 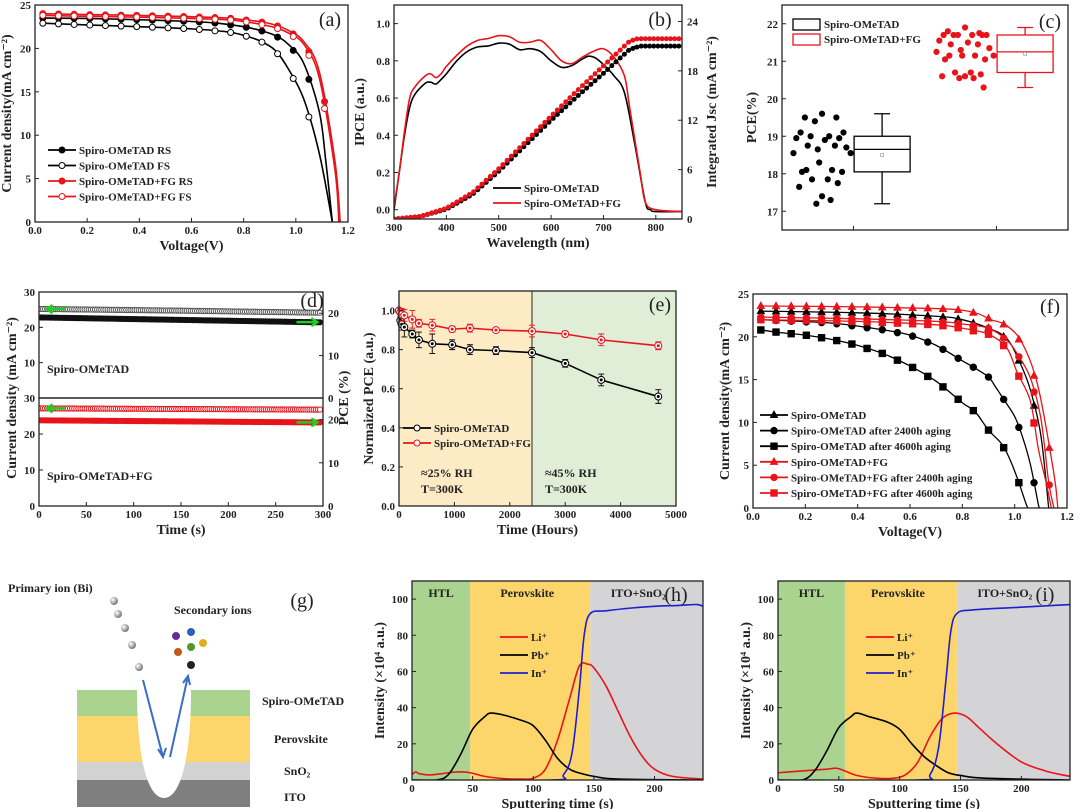 What do you see at coordinates (55, 408) in the screenshot?
I see `arrow-left-icon` at bounding box center [55, 408].